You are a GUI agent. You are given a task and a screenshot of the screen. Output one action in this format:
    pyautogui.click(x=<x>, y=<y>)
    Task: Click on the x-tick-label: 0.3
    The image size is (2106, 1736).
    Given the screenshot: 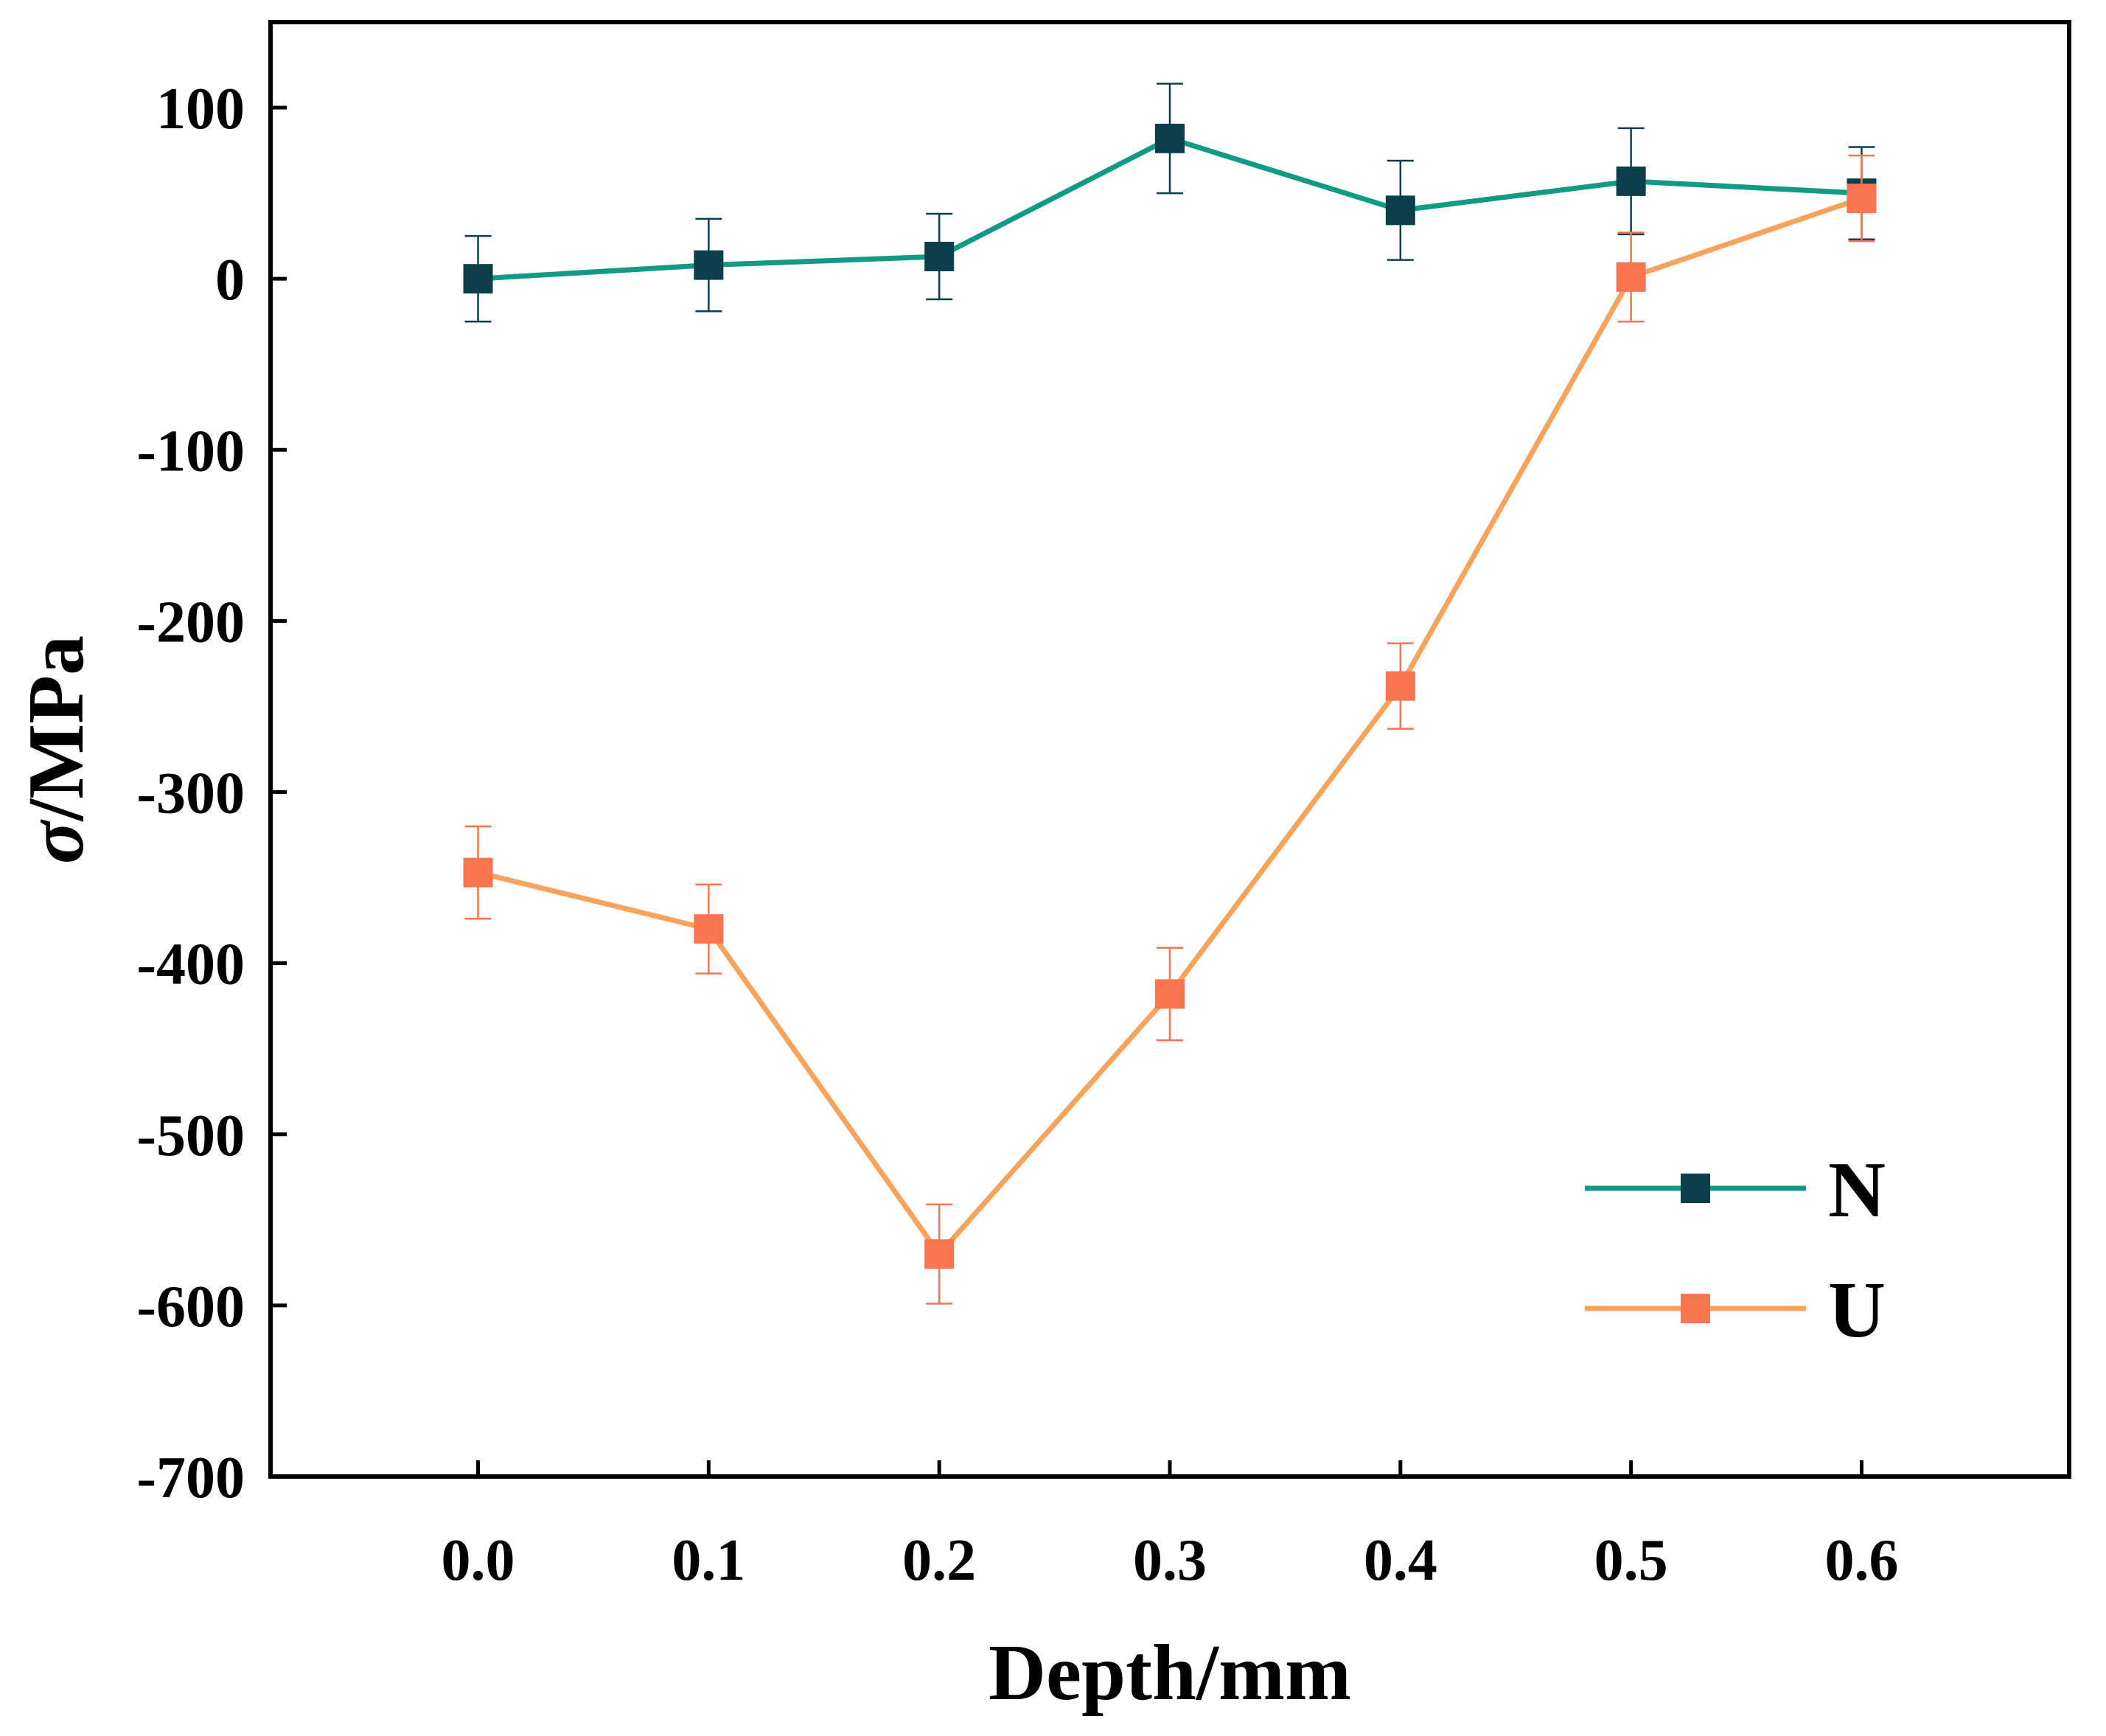 What is the action you would take?
    pyautogui.click(x=1170, y=1561)
    